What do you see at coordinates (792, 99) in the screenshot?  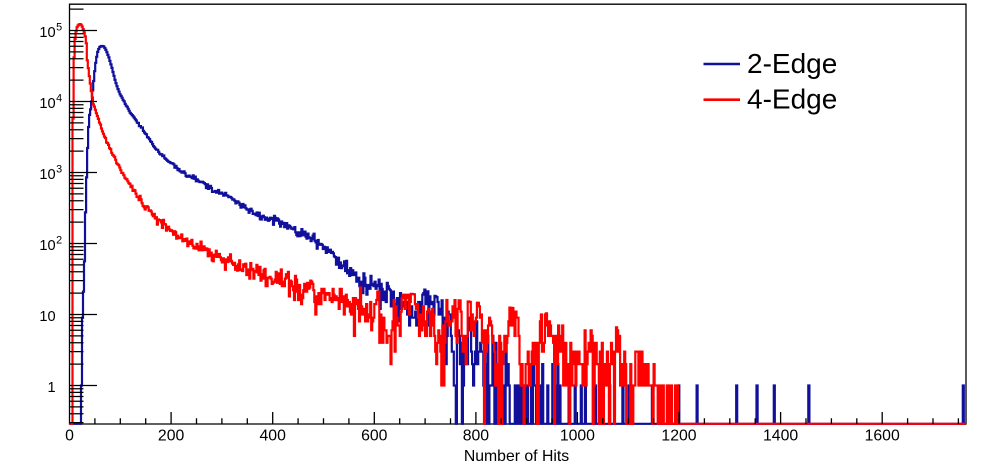 I see `svg-text: 4-Edge` at bounding box center [792, 99].